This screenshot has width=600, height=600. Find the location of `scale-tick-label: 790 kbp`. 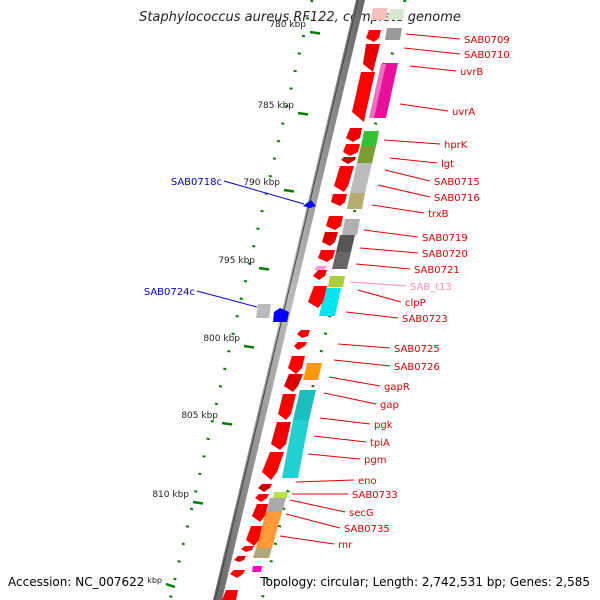

scale-tick-label: 790 kbp is located at coordinates (261, 183).